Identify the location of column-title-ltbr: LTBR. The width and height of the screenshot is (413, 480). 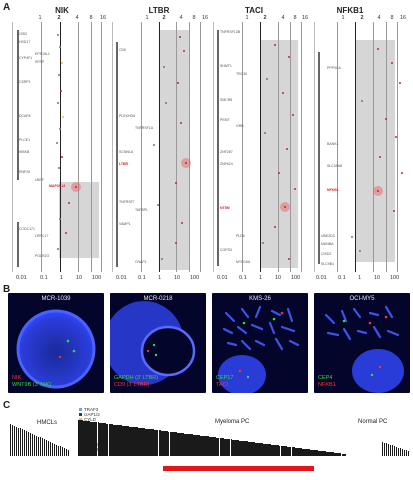
(159, 10).